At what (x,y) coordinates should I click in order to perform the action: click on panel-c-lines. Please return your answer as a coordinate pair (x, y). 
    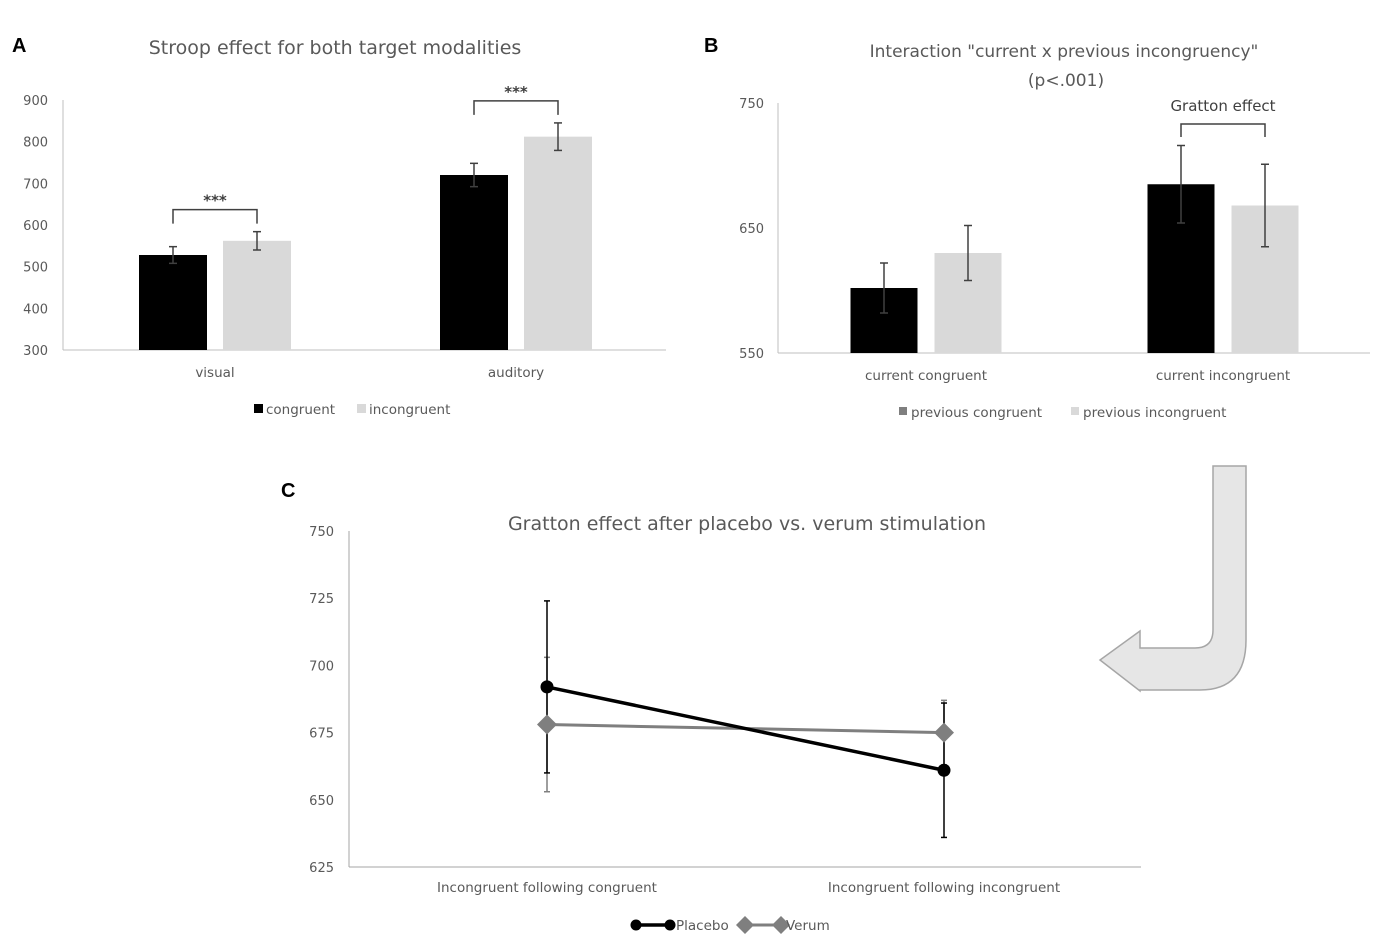
    Looking at the image, I should click on (745, 719).